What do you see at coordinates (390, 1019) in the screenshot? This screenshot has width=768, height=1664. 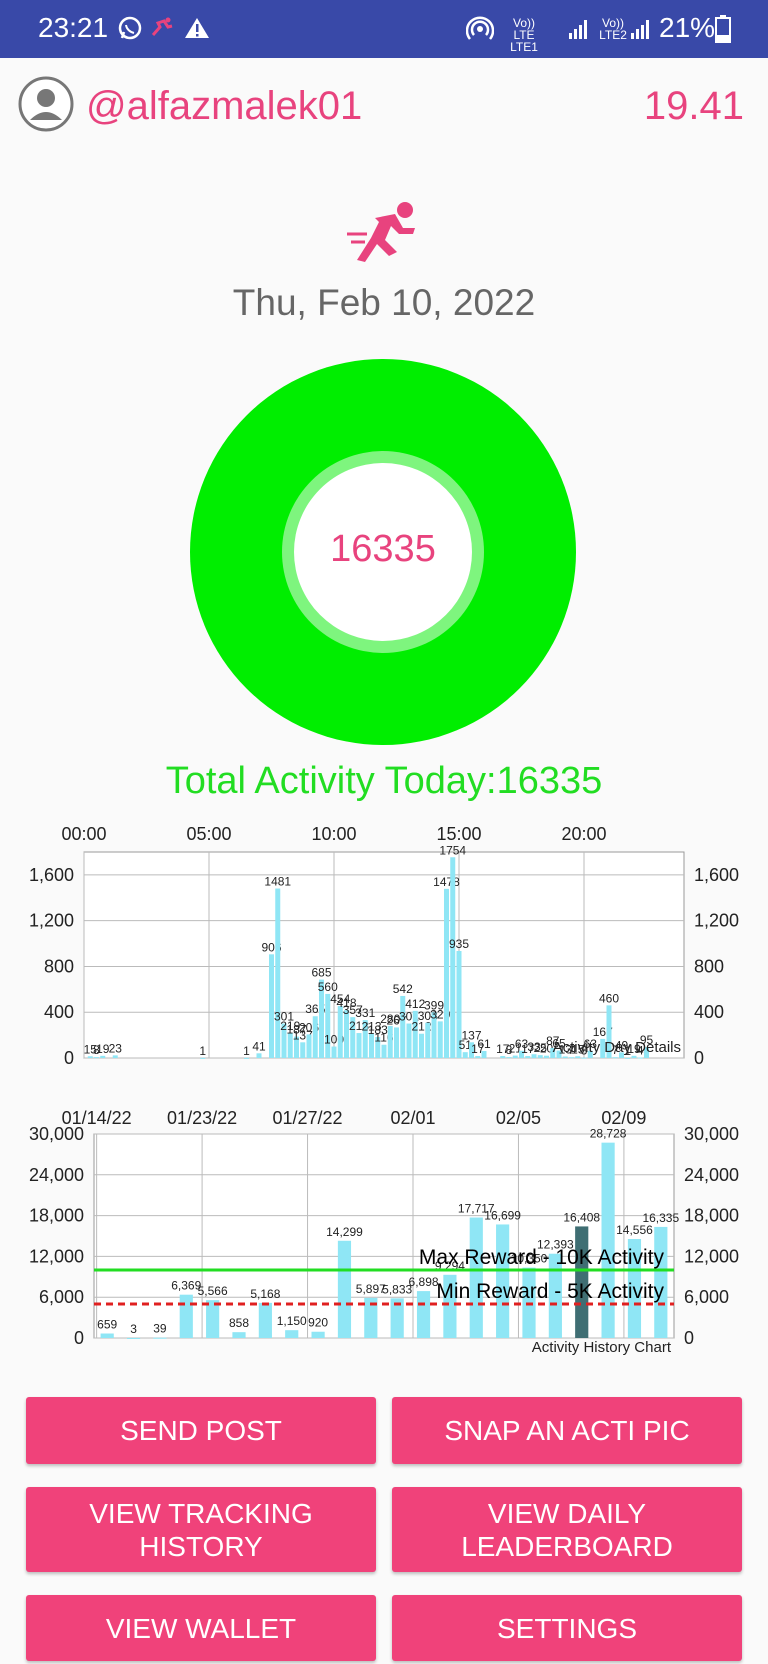 I see `day-bar-label: 280` at bounding box center [390, 1019].